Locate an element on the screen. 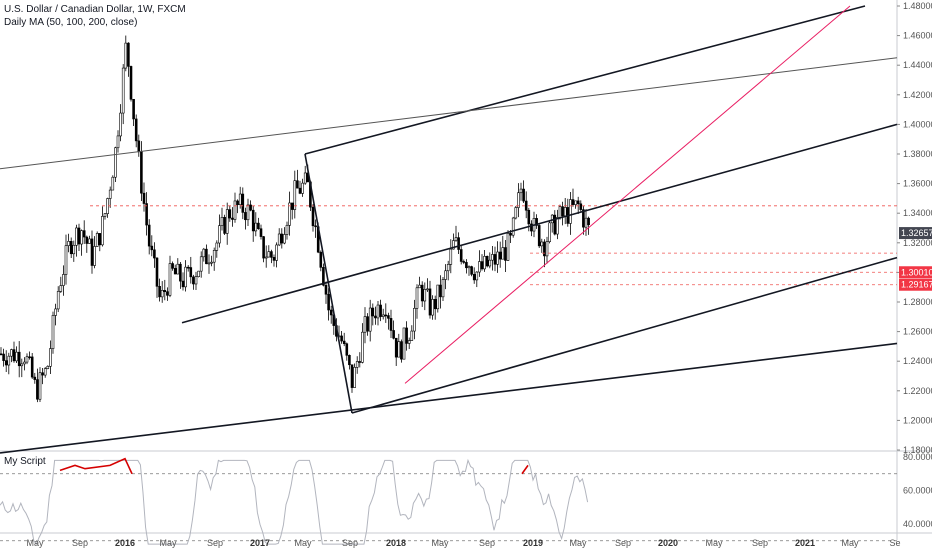 The image size is (932, 550). x-tick-label: 2018 is located at coordinates (396, 543).